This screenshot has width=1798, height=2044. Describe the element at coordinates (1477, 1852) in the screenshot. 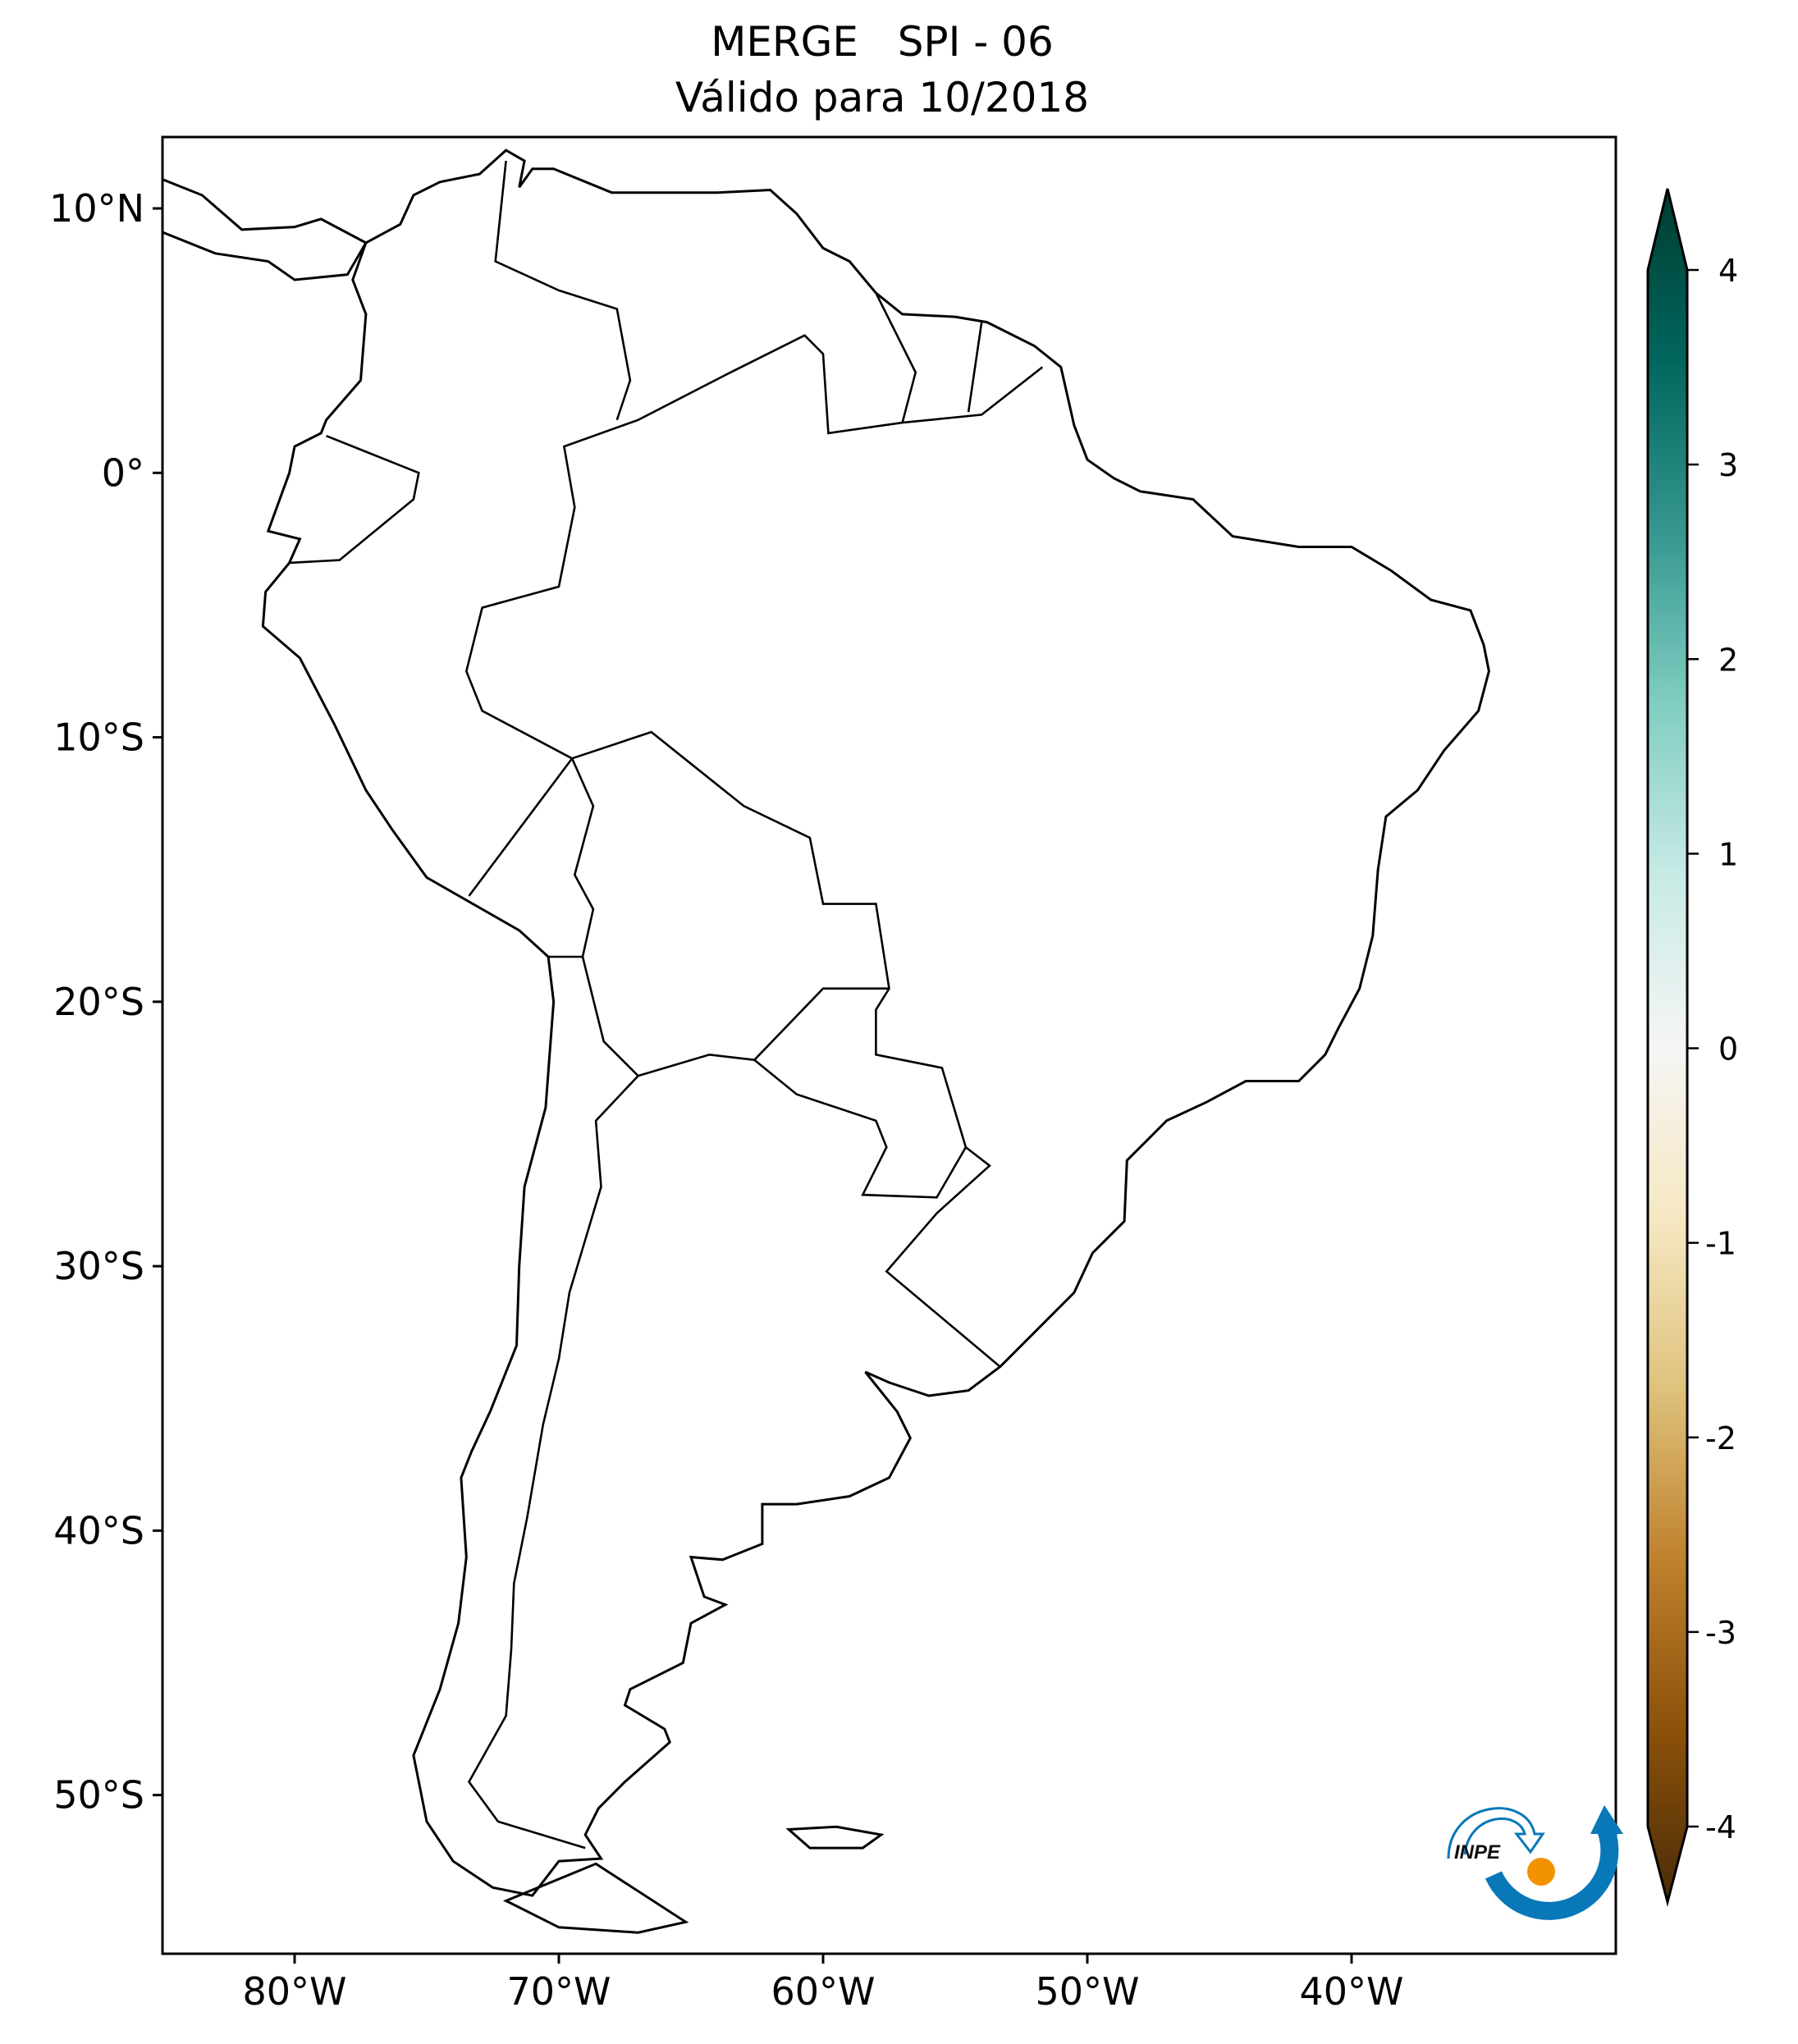

I see `logo-text: INPE` at that location.